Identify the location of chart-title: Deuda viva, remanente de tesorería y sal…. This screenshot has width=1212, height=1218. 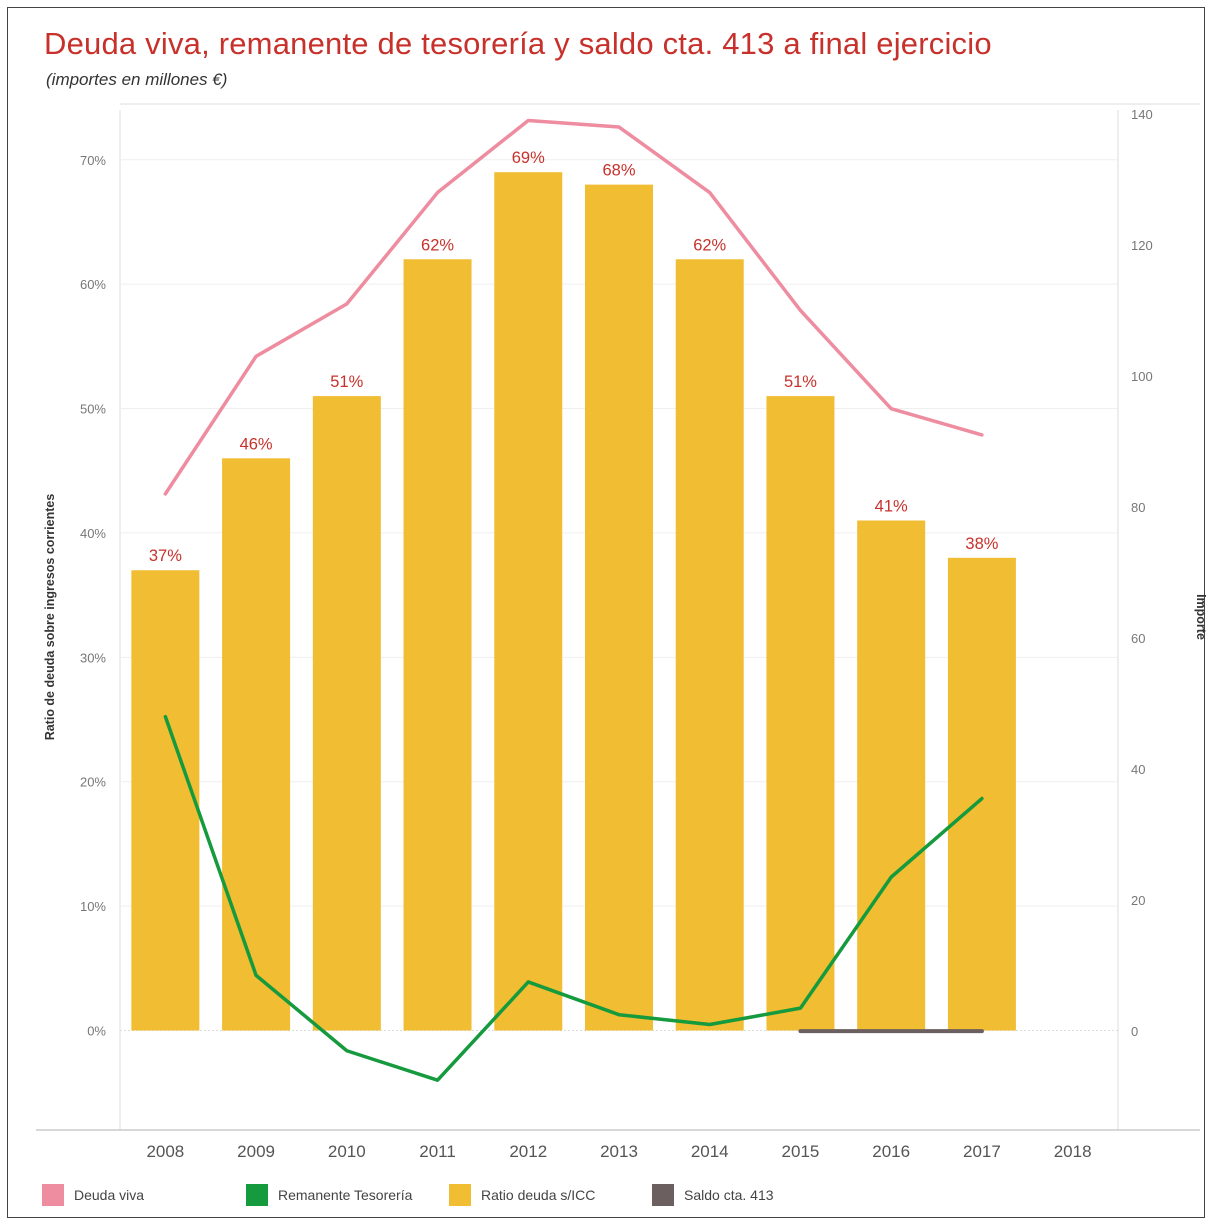
(518, 43).